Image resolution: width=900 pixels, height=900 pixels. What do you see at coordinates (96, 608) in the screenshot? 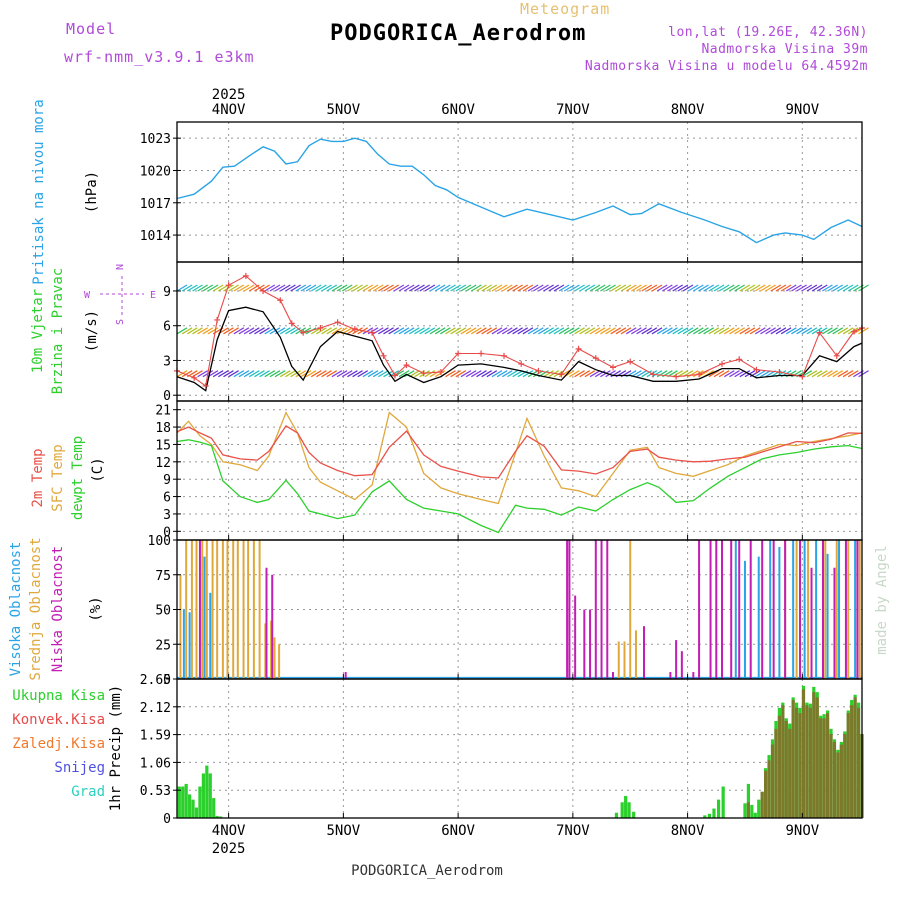
I see `label-cloud-unit: (%)` at bounding box center [96, 608].